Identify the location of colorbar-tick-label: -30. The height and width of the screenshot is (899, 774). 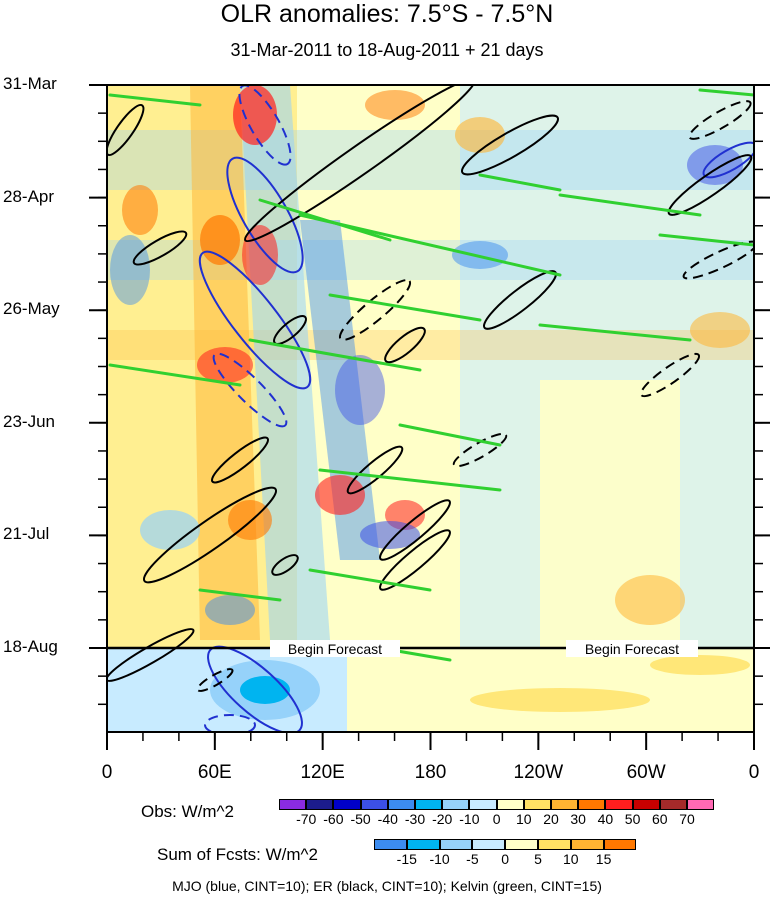
(415, 819).